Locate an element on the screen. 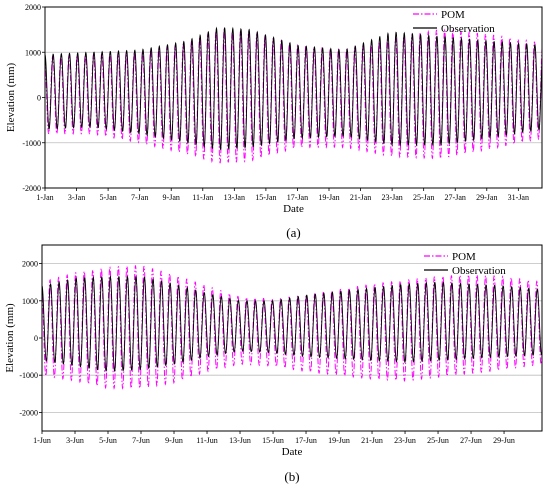 The height and width of the screenshot is (490, 550). x-tick-label: 13-Jun is located at coordinates (240, 440).